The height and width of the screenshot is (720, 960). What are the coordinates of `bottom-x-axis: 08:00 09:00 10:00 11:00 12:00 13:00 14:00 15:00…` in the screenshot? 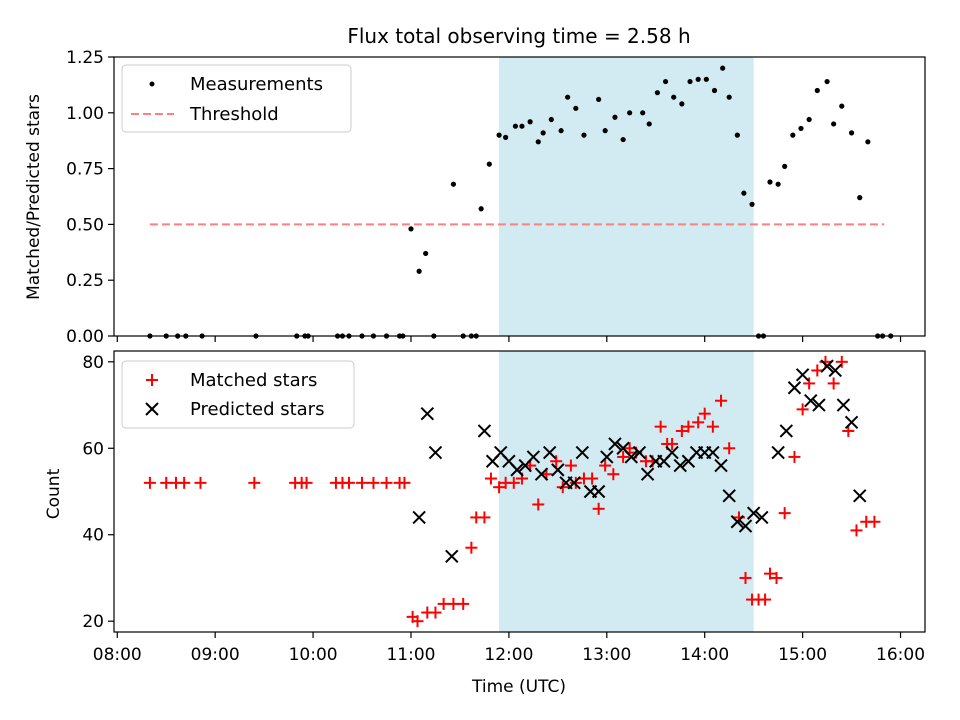 It's located at (509, 648).